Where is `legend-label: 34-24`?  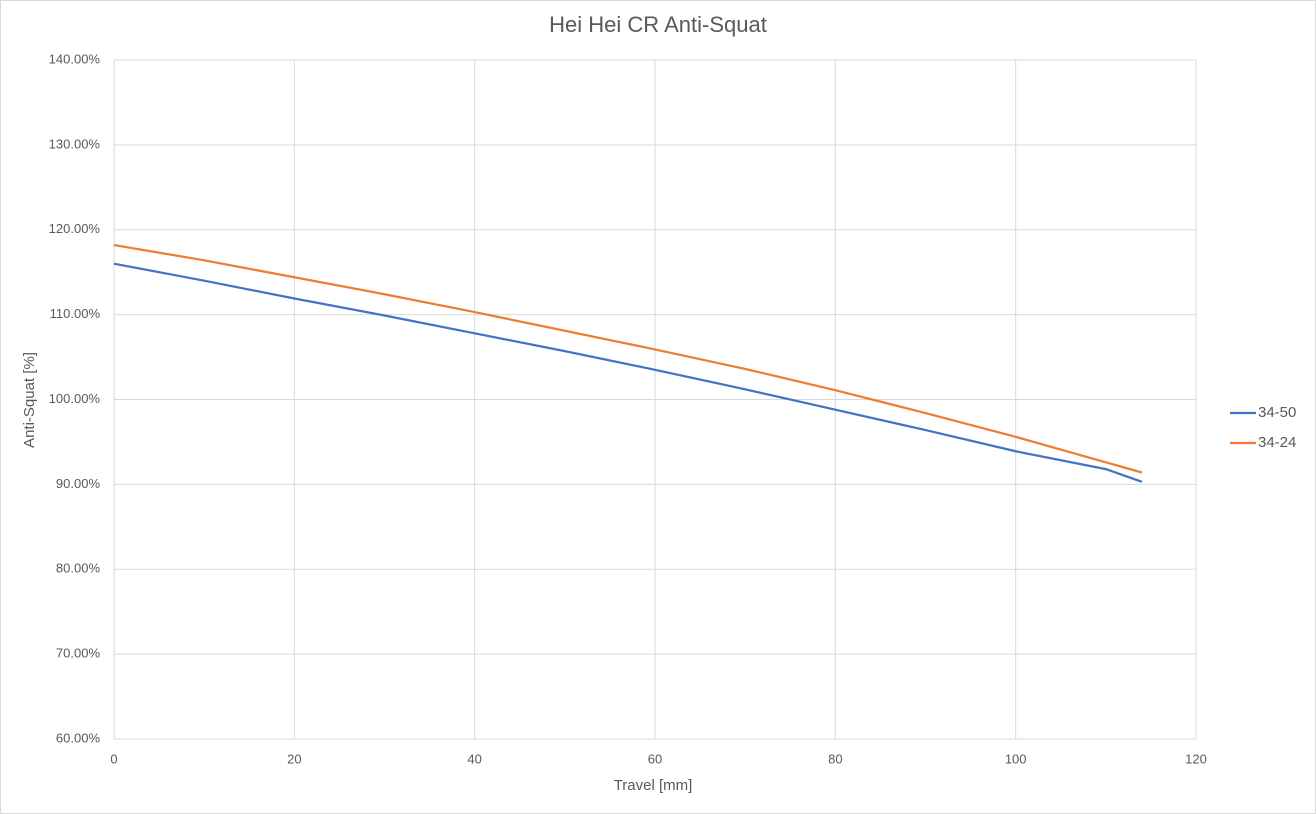 legend-label: 34-24 is located at coordinates (1277, 442).